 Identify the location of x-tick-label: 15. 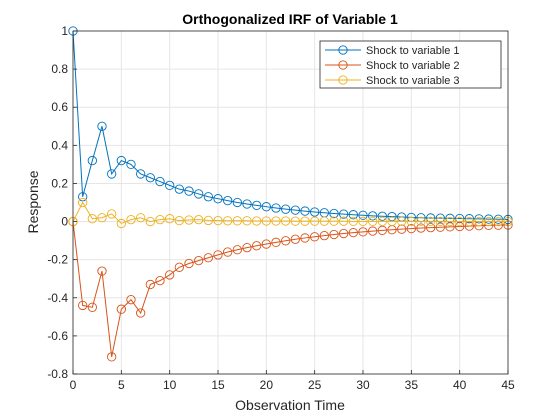
(218, 385).